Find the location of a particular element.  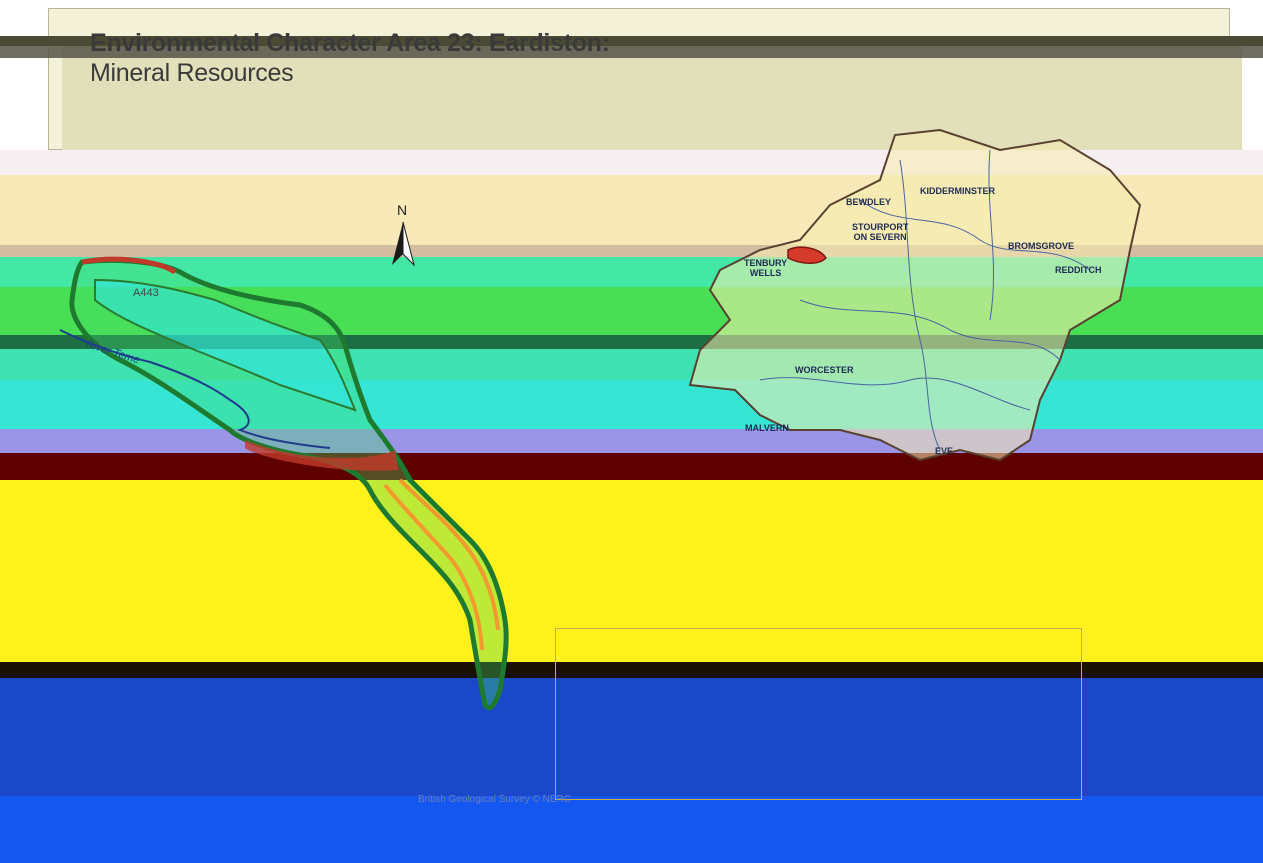

county-inset-districts is located at coordinates (925, 300).